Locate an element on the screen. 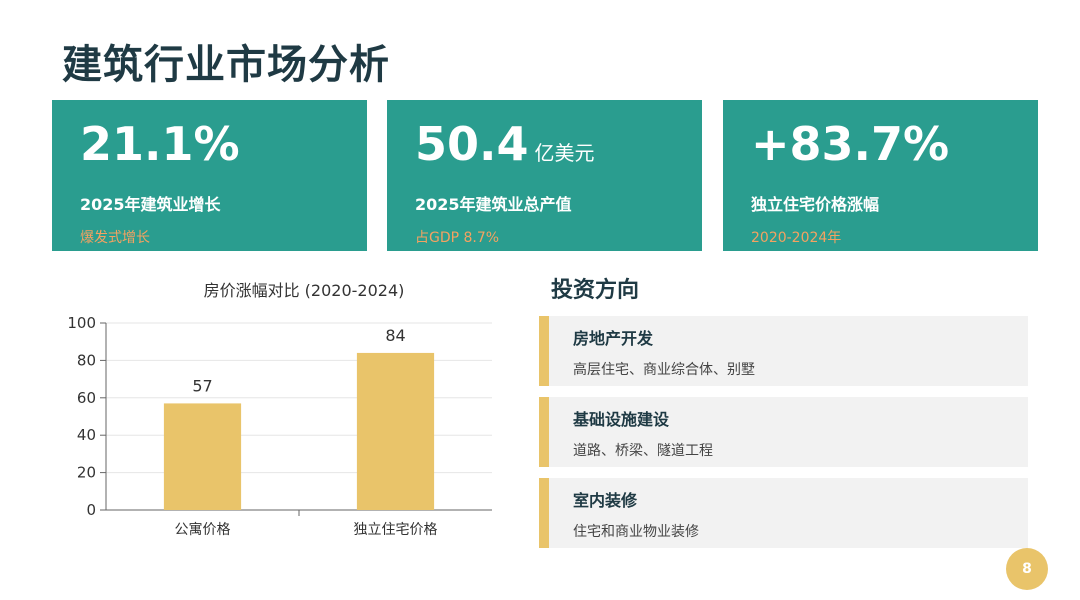 Image resolution: width=1080 pixels, height=600 pixels. y-tick-label: 20 is located at coordinates (86, 473).